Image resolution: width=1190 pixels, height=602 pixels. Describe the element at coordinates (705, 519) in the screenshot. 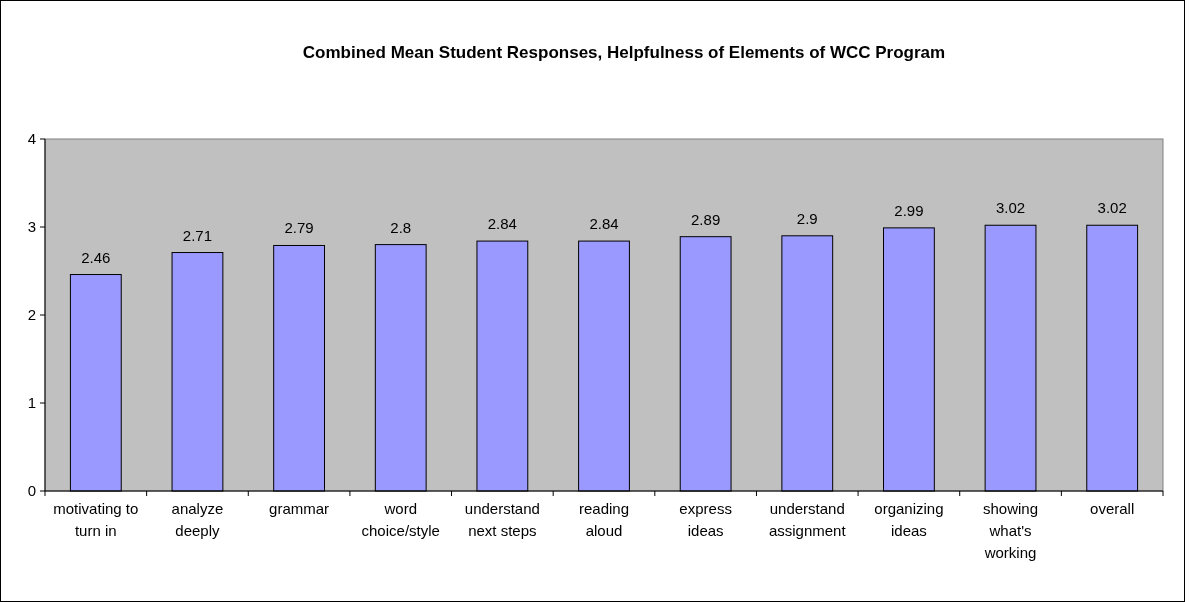

I see `x-tick-label: express ideas` at that location.